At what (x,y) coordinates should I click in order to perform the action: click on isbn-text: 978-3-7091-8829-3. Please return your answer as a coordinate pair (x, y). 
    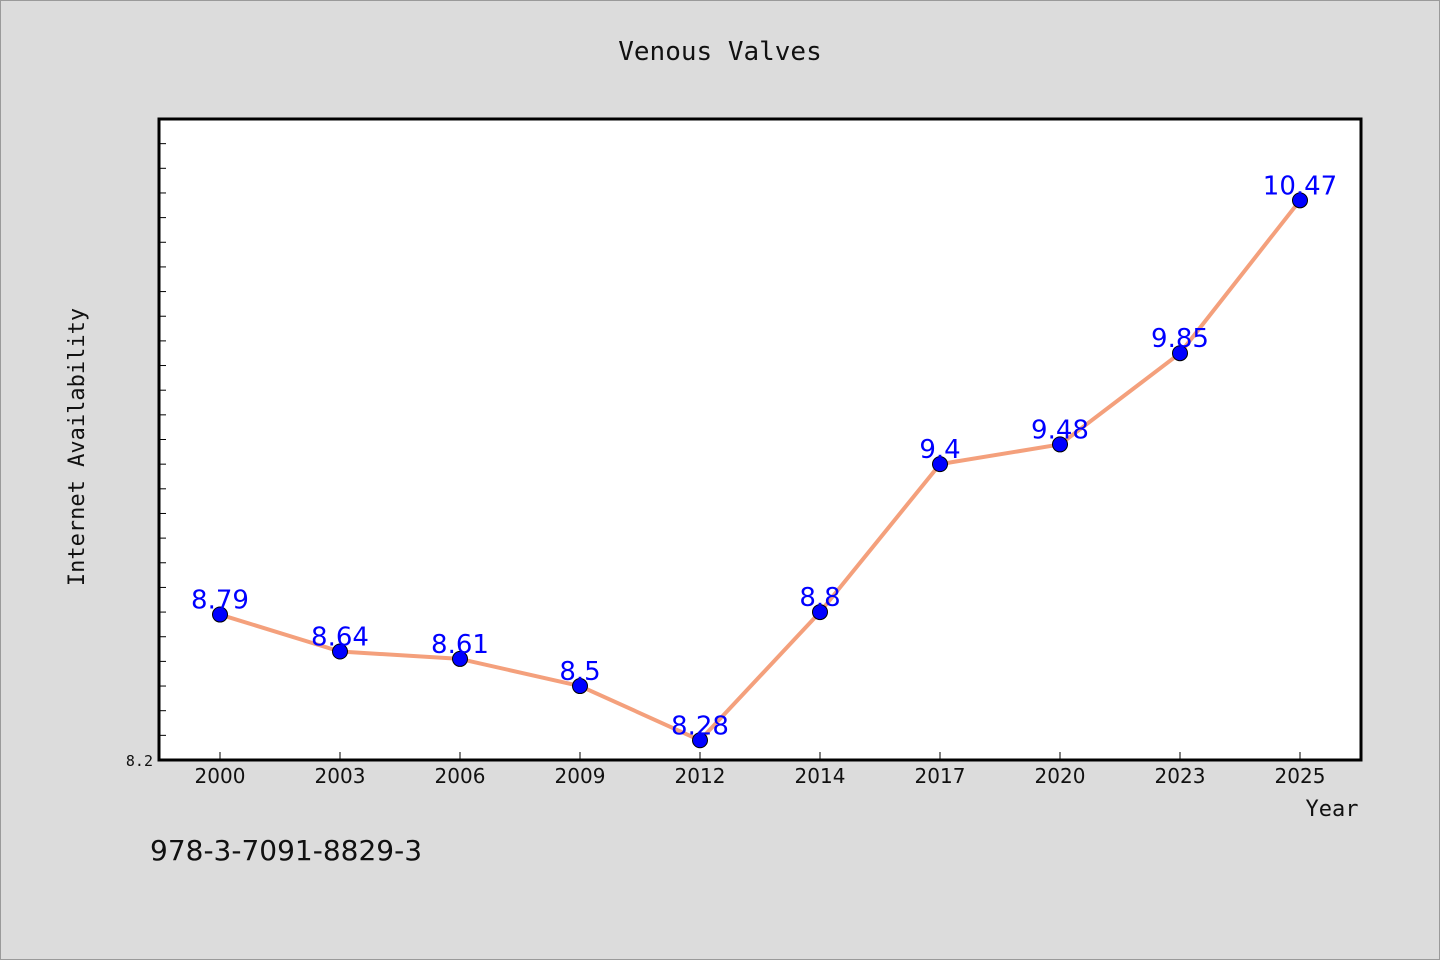
    Looking at the image, I should click on (286, 850).